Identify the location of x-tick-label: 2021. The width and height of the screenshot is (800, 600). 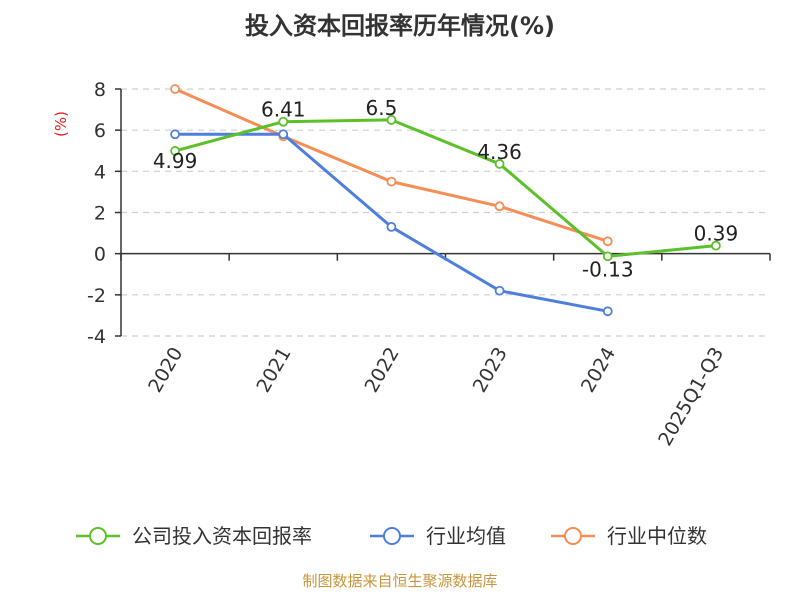
(273, 370).